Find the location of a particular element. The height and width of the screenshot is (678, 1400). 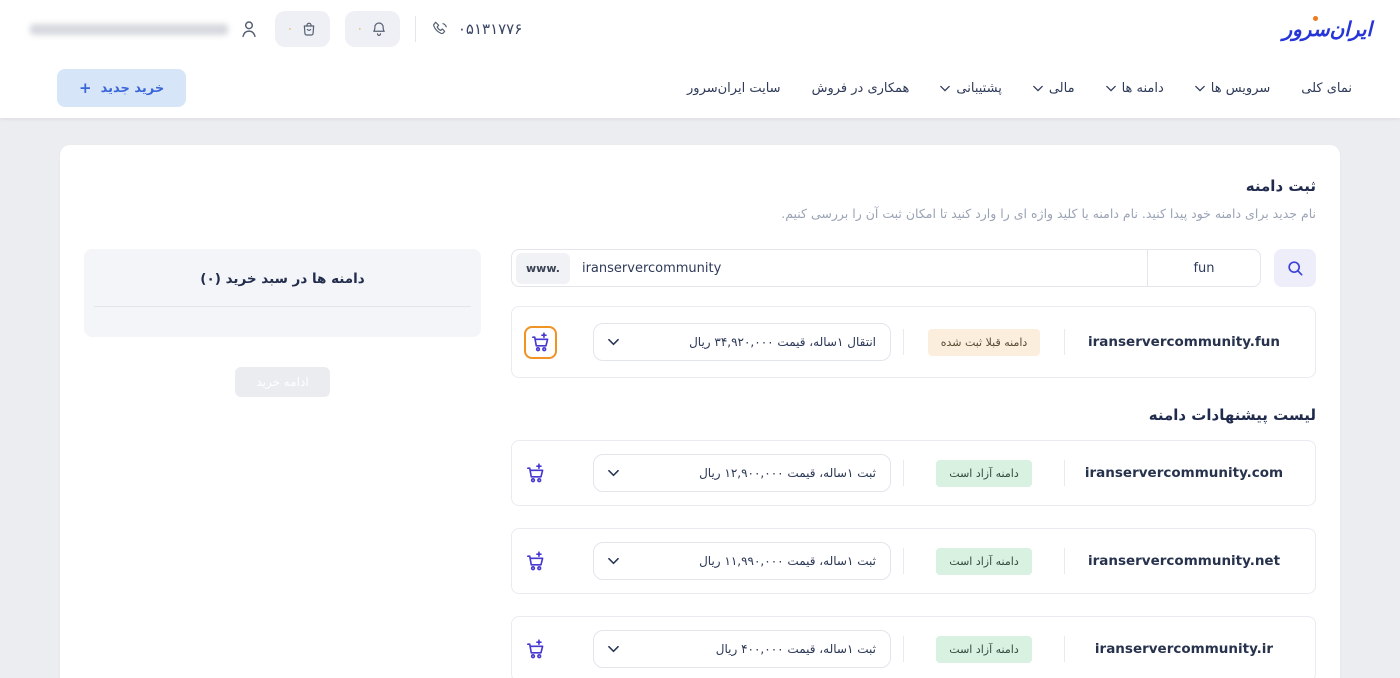

www-prefix: www. is located at coordinates (543, 268).